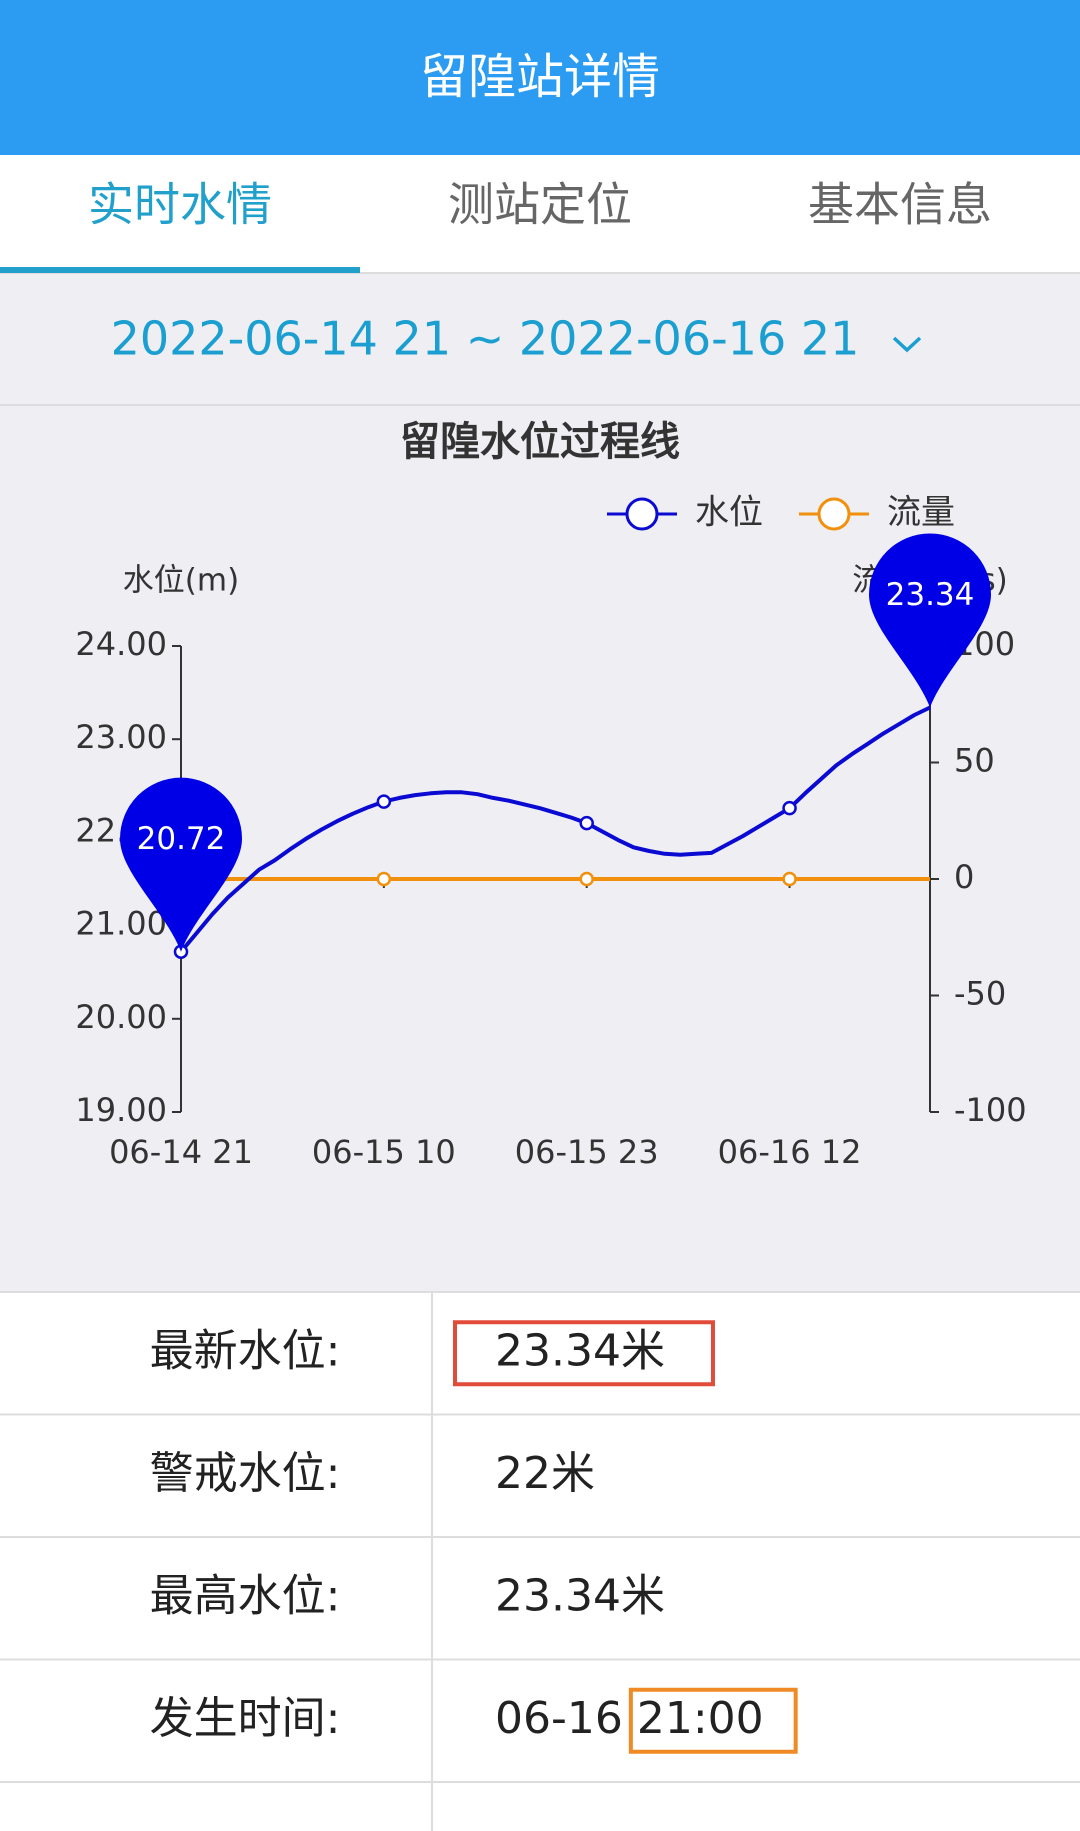  What do you see at coordinates (121, 924) in the screenshot?
I see `y-tick-label: 21.00` at bounding box center [121, 924].